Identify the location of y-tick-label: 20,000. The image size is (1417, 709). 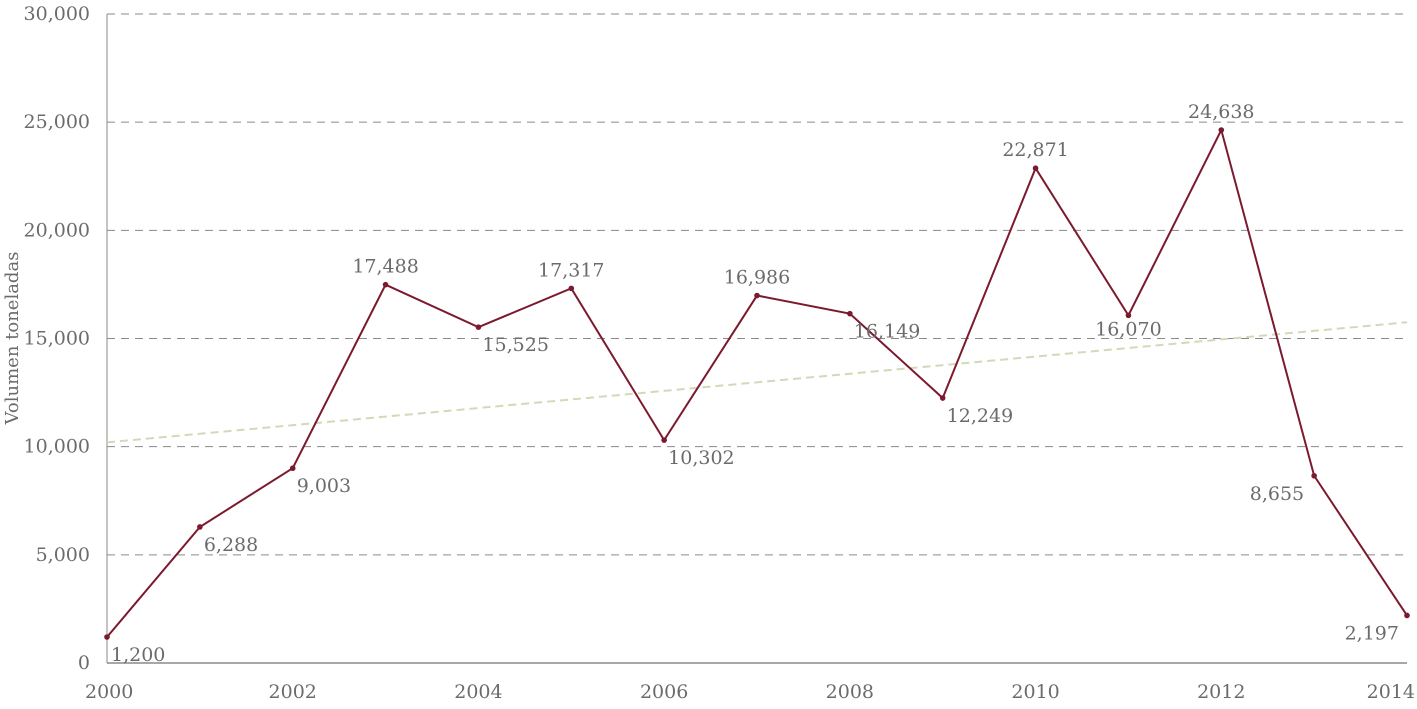
(57, 230).